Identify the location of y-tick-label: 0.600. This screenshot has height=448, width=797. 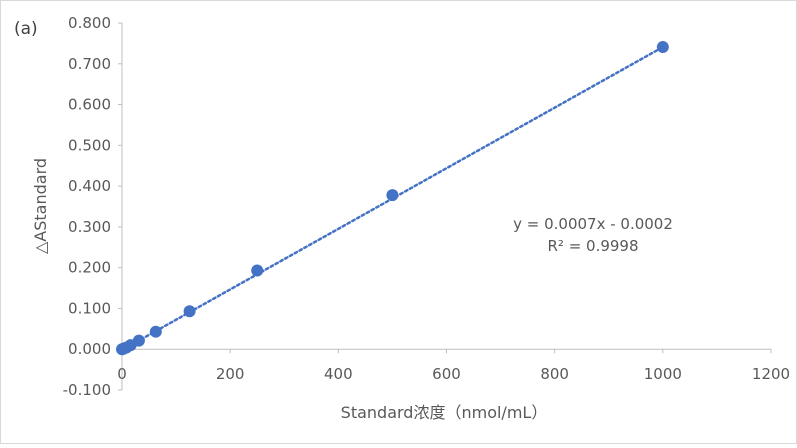
(89, 105).